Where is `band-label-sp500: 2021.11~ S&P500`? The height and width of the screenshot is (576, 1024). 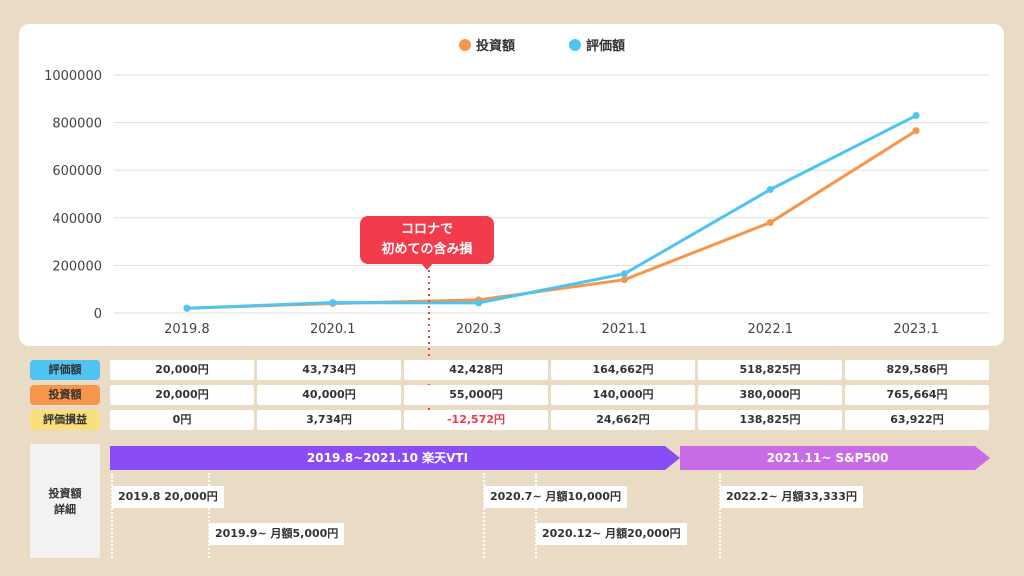
band-label-sp500: 2021.11~ S&P500 is located at coordinates (827, 458).